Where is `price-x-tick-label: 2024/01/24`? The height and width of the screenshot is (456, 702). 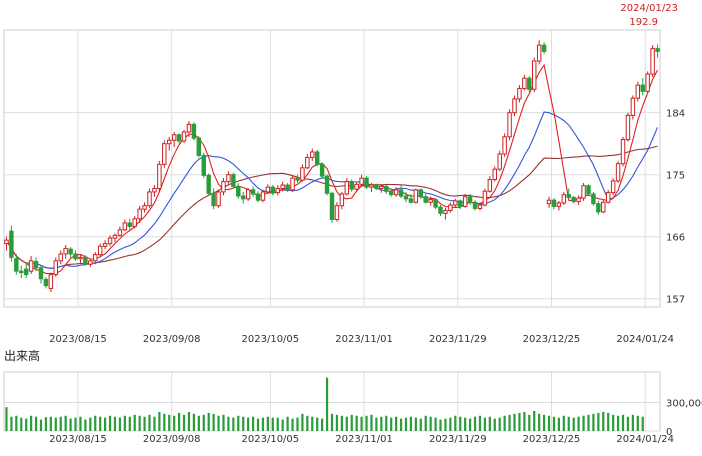
price-x-tick-label: 2024/01/24 is located at coordinates (645, 339).